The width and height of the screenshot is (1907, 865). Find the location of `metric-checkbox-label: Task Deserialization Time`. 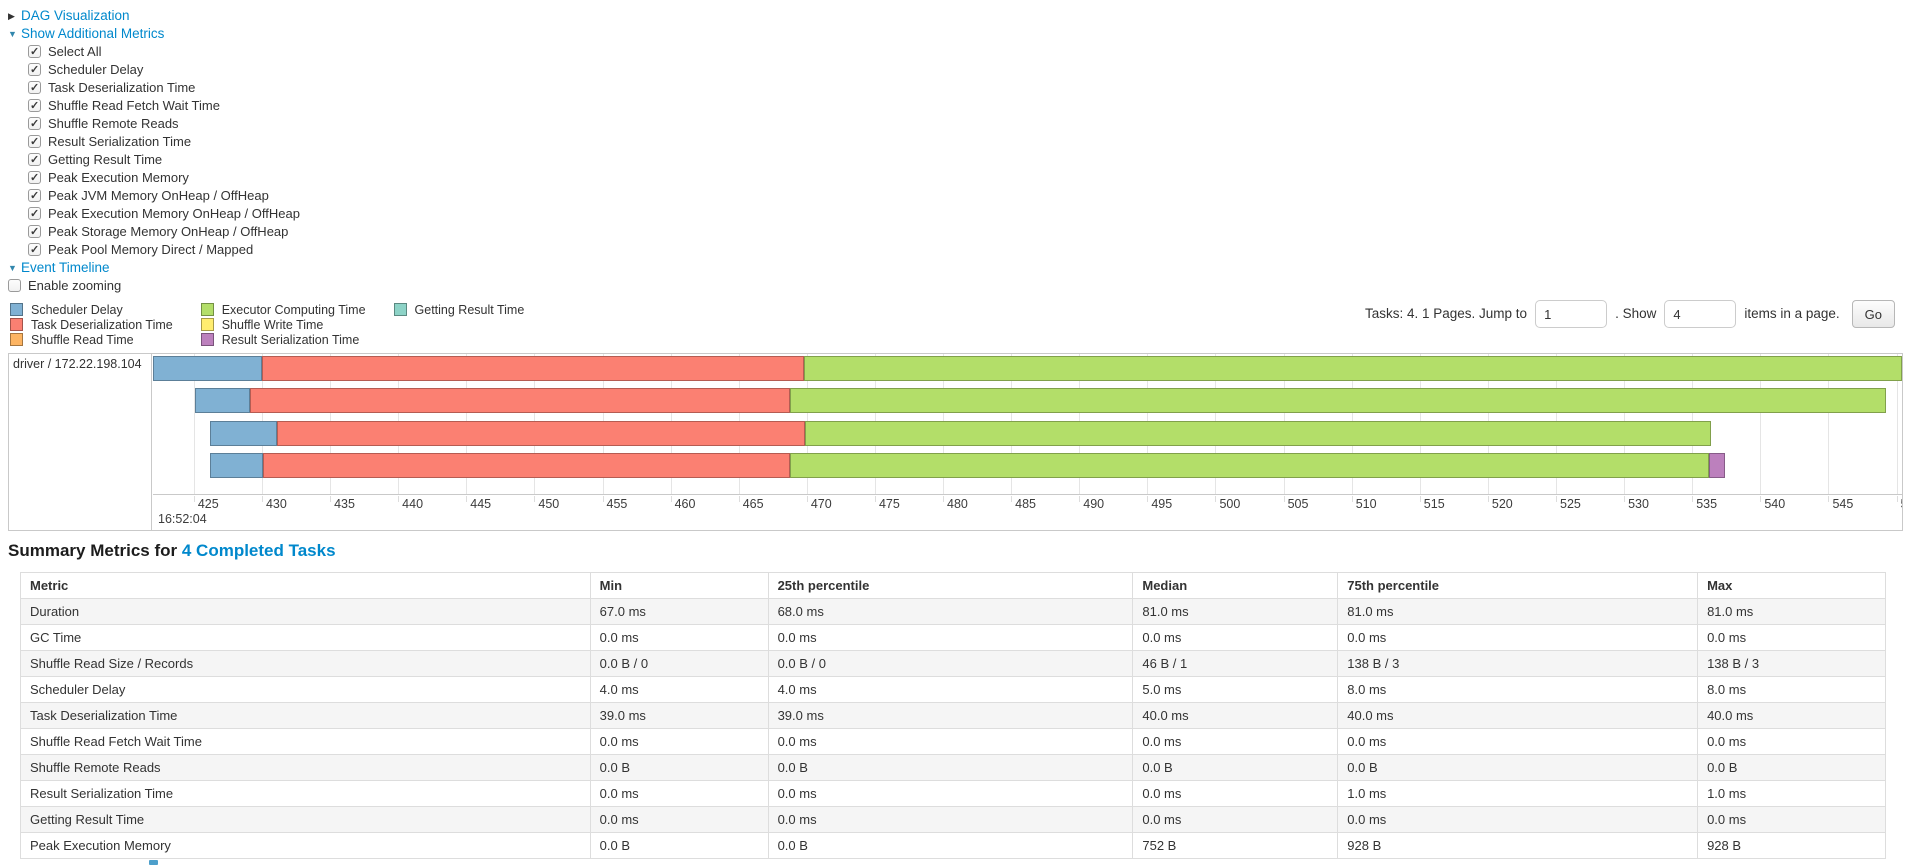

metric-checkbox-label: Task Deserialization Time is located at coordinates (122, 87).